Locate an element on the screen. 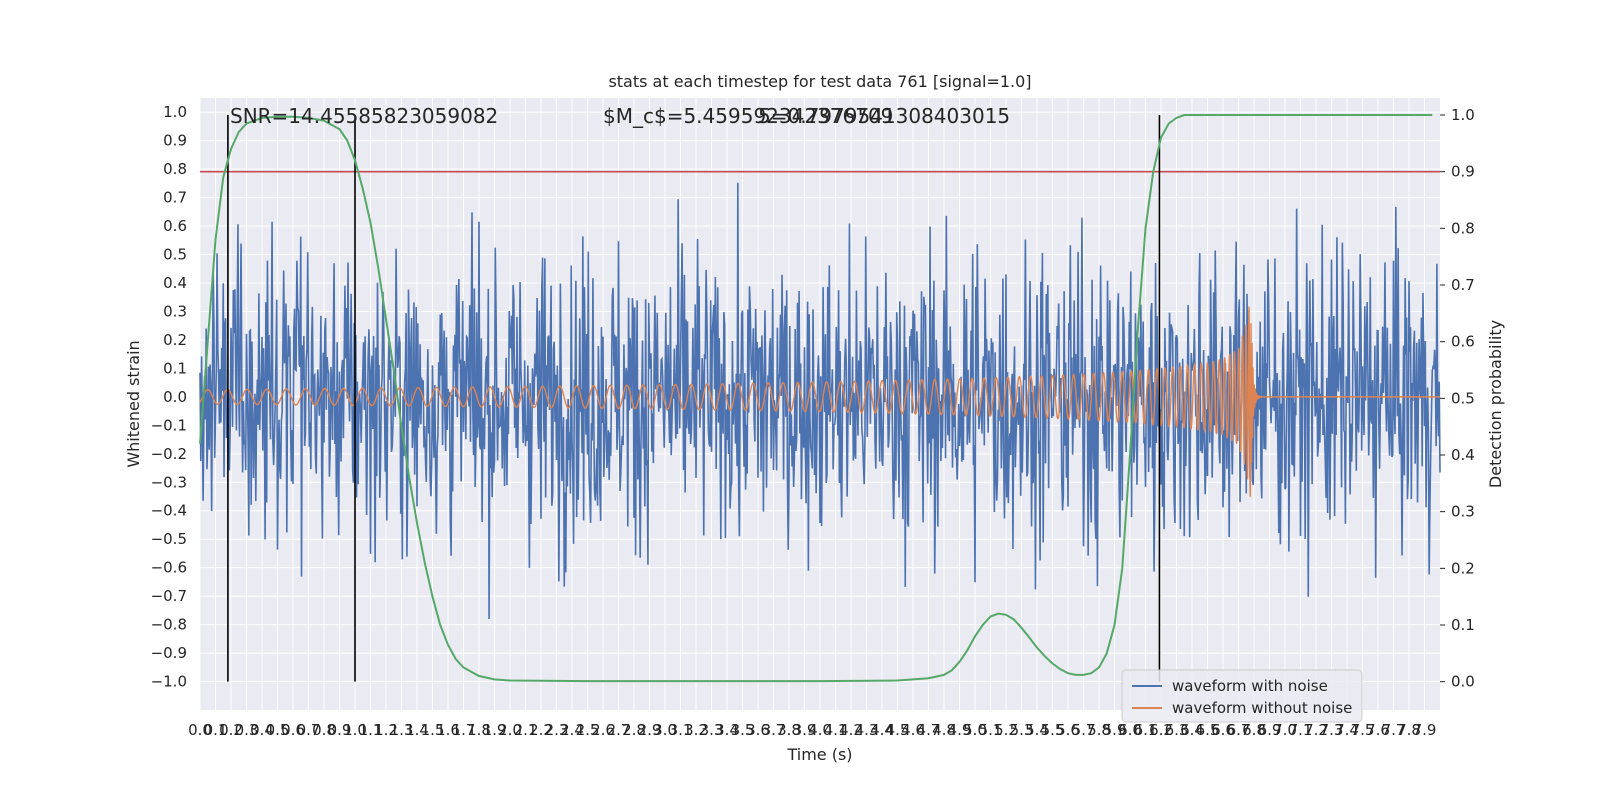 The height and width of the screenshot is (800, 1600). x-tick-label-33: 3.3 is located at coordinates (712, 730).